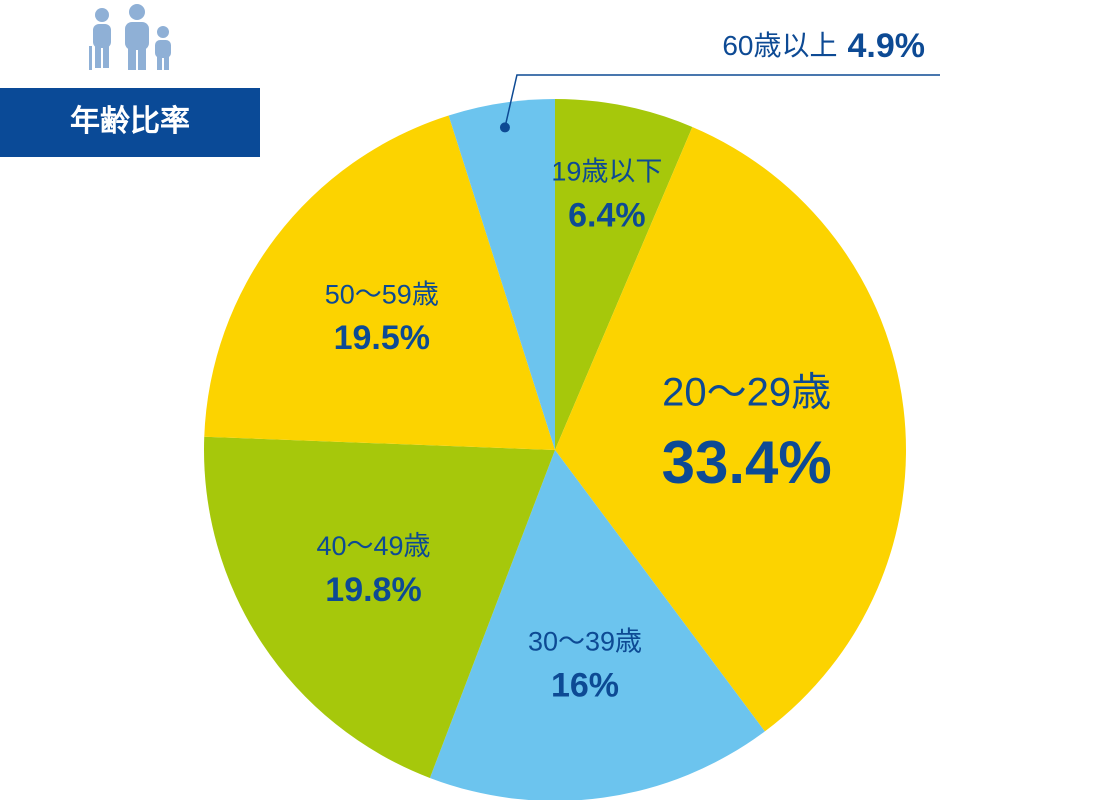  I want to click on category-label: 60歳以上, so click(779, 45).